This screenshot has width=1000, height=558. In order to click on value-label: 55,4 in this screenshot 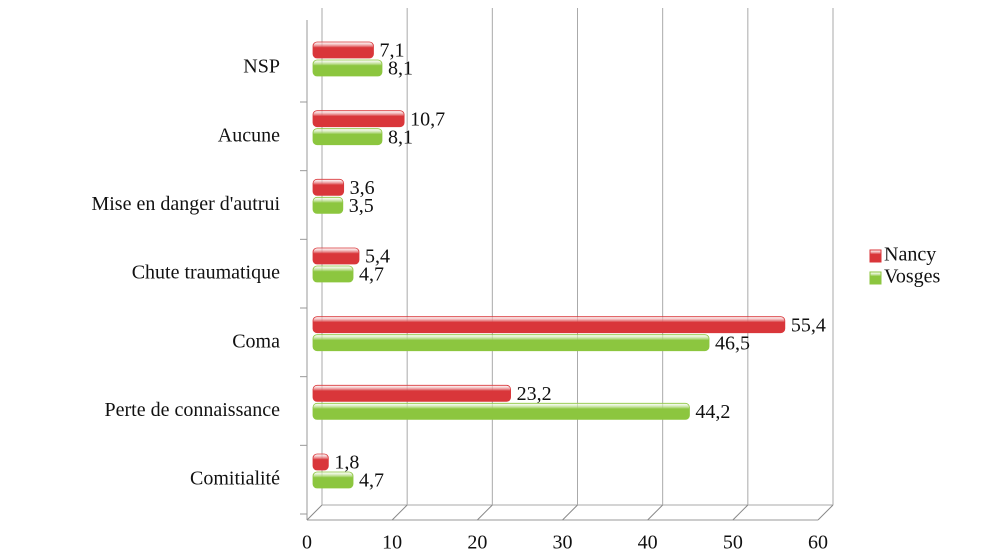, I will do `click(808, 325)`.